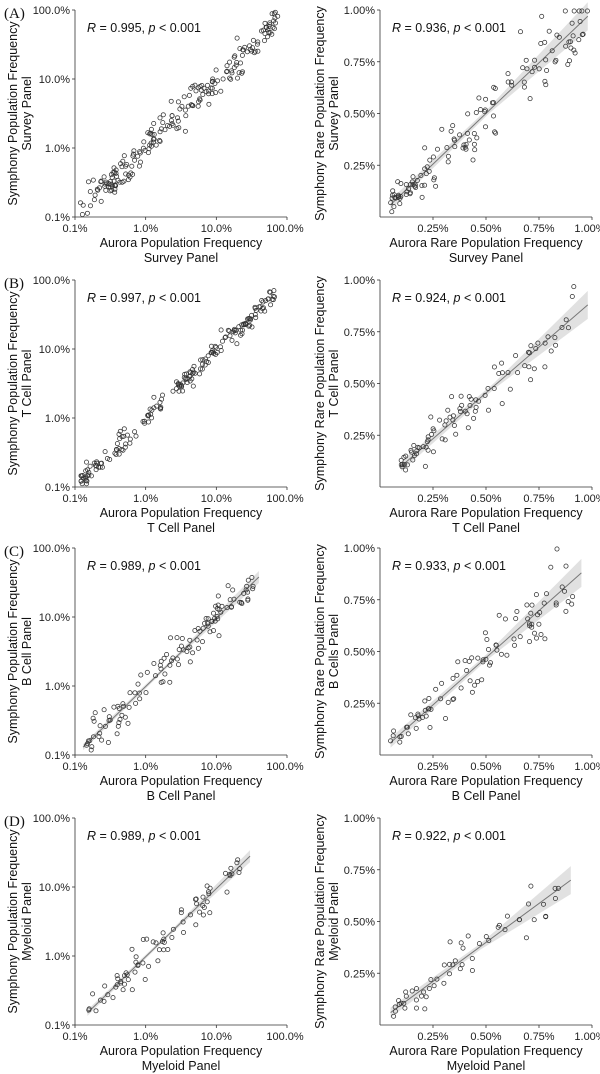 The width and height of the screenshot is (600, 1074). I want to click on fit-line, so click(481, 946).